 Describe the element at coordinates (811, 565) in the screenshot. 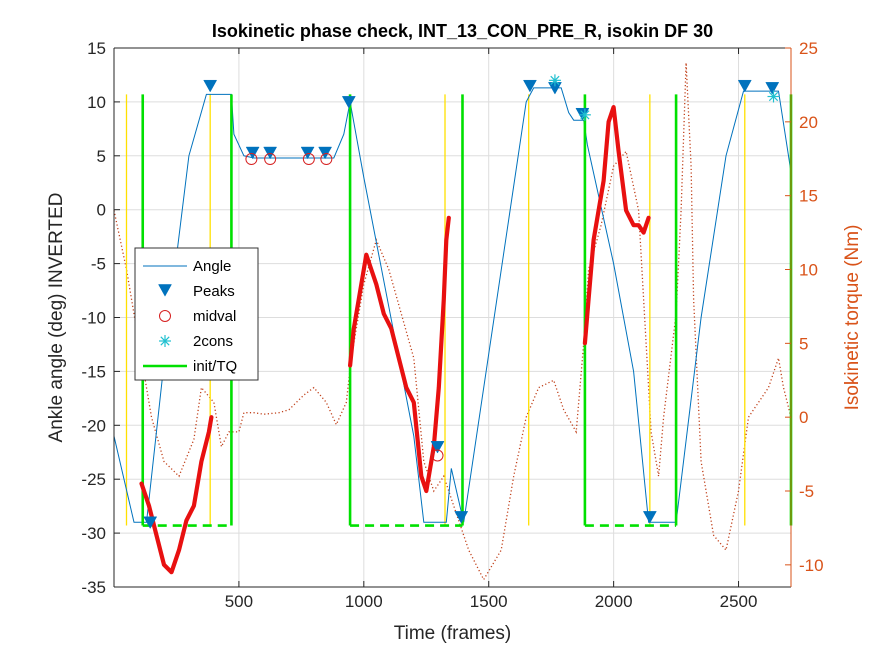

I see `y-tick-label-right: -10` at that location.